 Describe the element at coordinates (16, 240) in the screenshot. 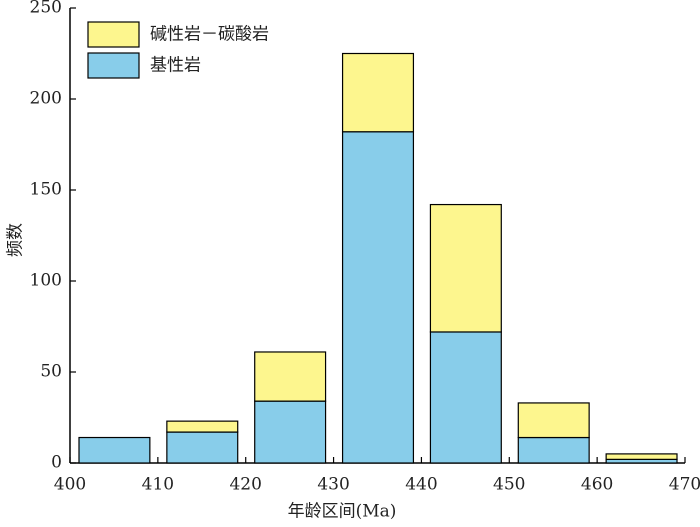

I see `y-axis-label: 频数` at that location.